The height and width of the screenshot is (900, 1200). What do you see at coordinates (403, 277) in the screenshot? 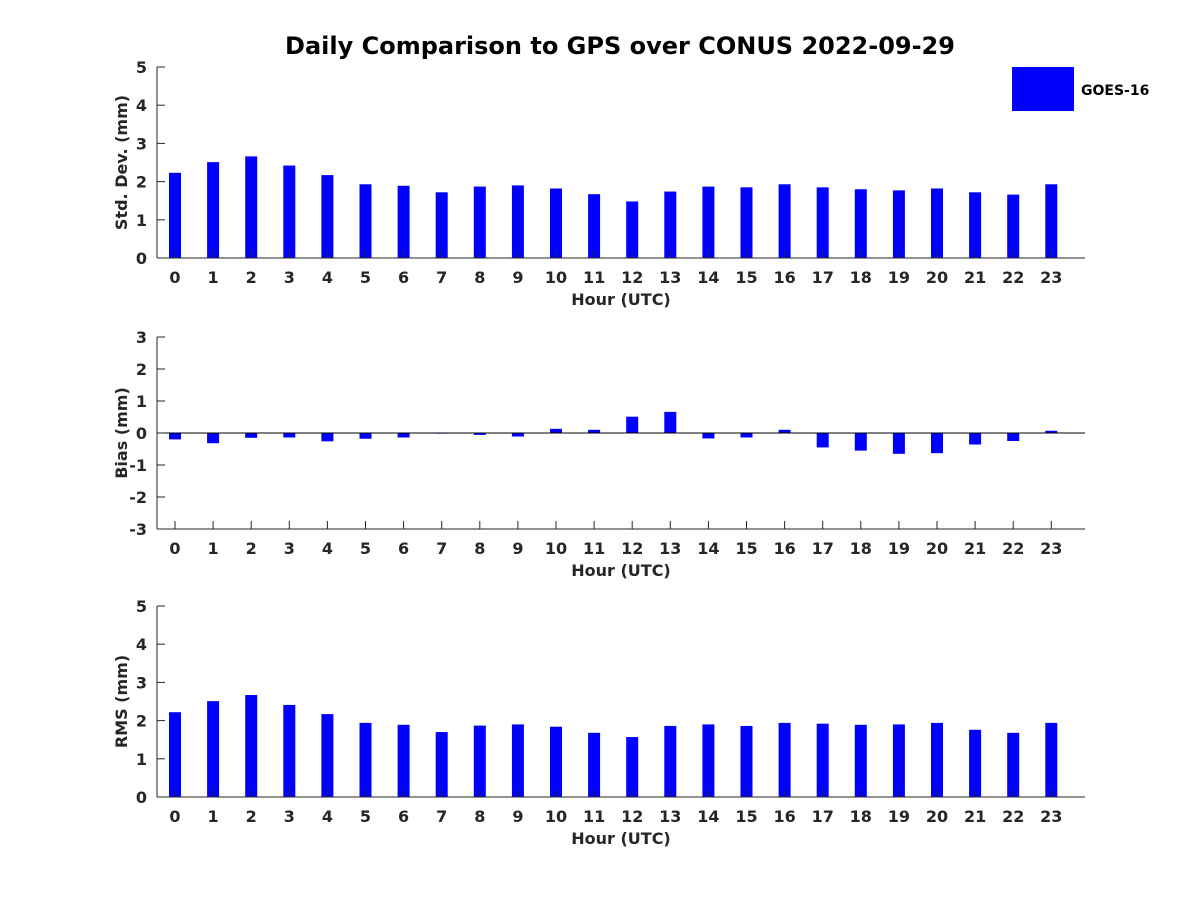
I see `x-tick-label: 6` at bounding box center [403, 277].